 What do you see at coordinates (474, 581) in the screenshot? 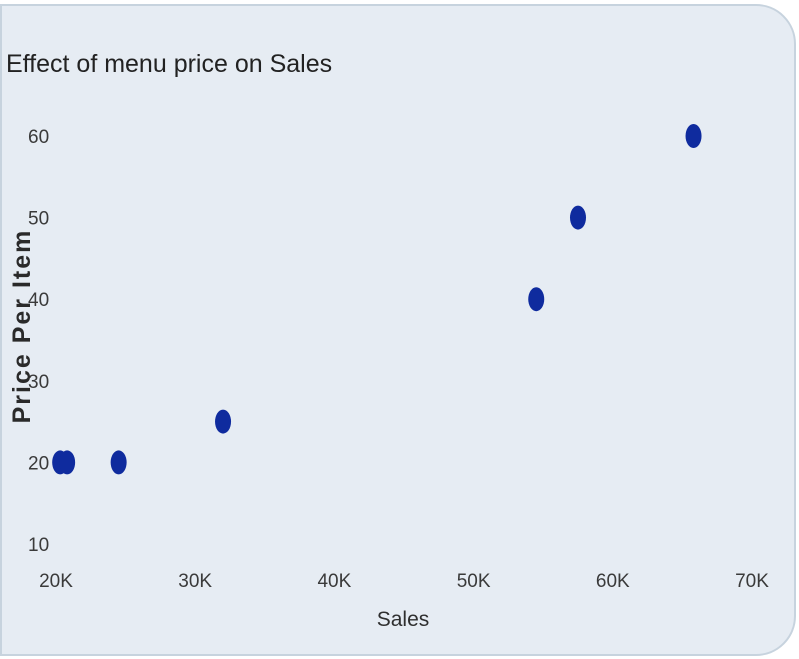
I see `x-tick-label: 50K` at bounding box center [474, 581].